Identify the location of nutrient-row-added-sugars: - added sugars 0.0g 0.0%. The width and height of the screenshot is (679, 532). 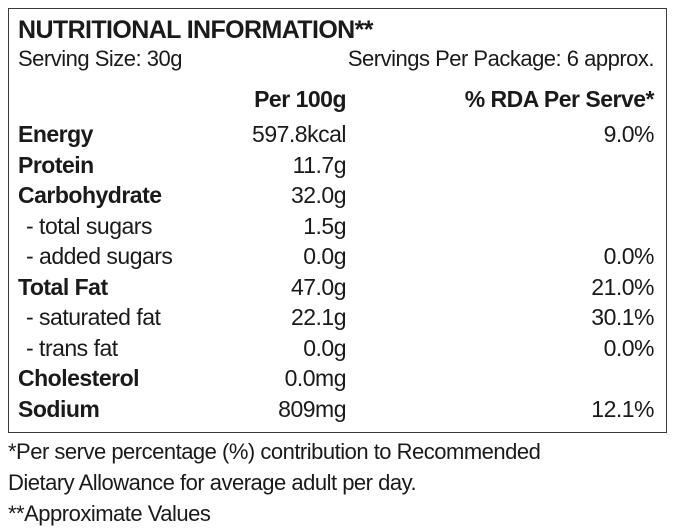
(337, 256).